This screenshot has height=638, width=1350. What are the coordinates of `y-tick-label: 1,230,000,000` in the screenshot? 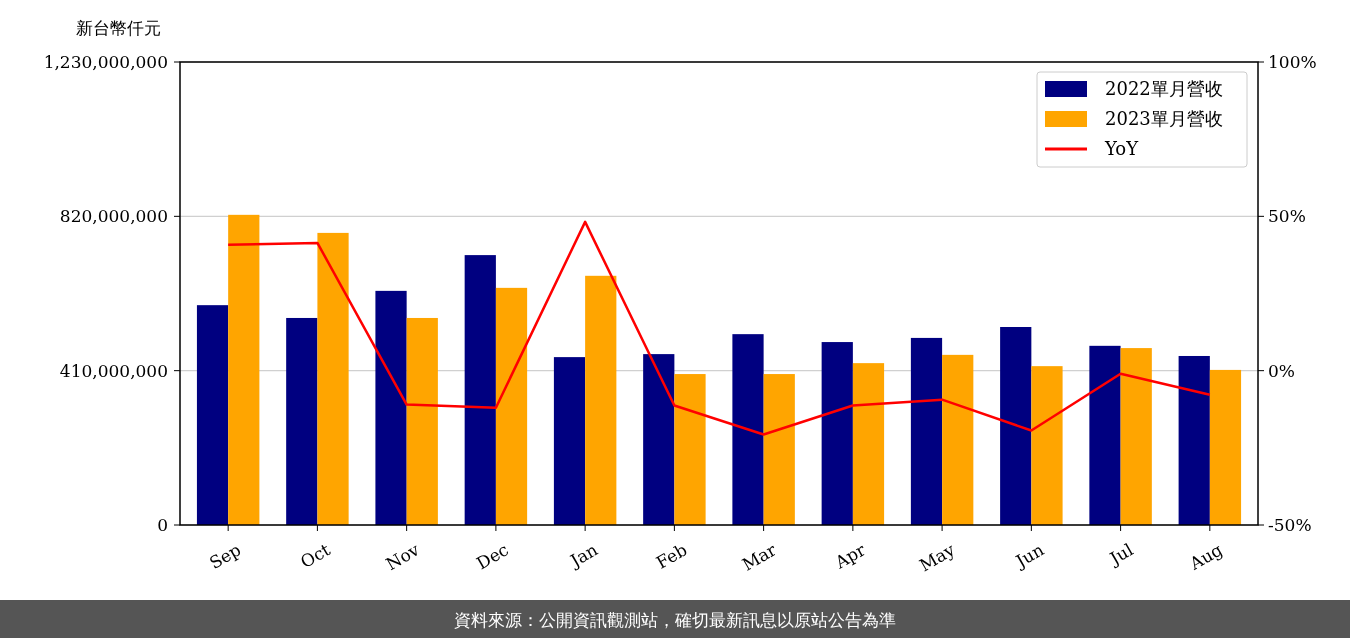 It's located at (105, 61).